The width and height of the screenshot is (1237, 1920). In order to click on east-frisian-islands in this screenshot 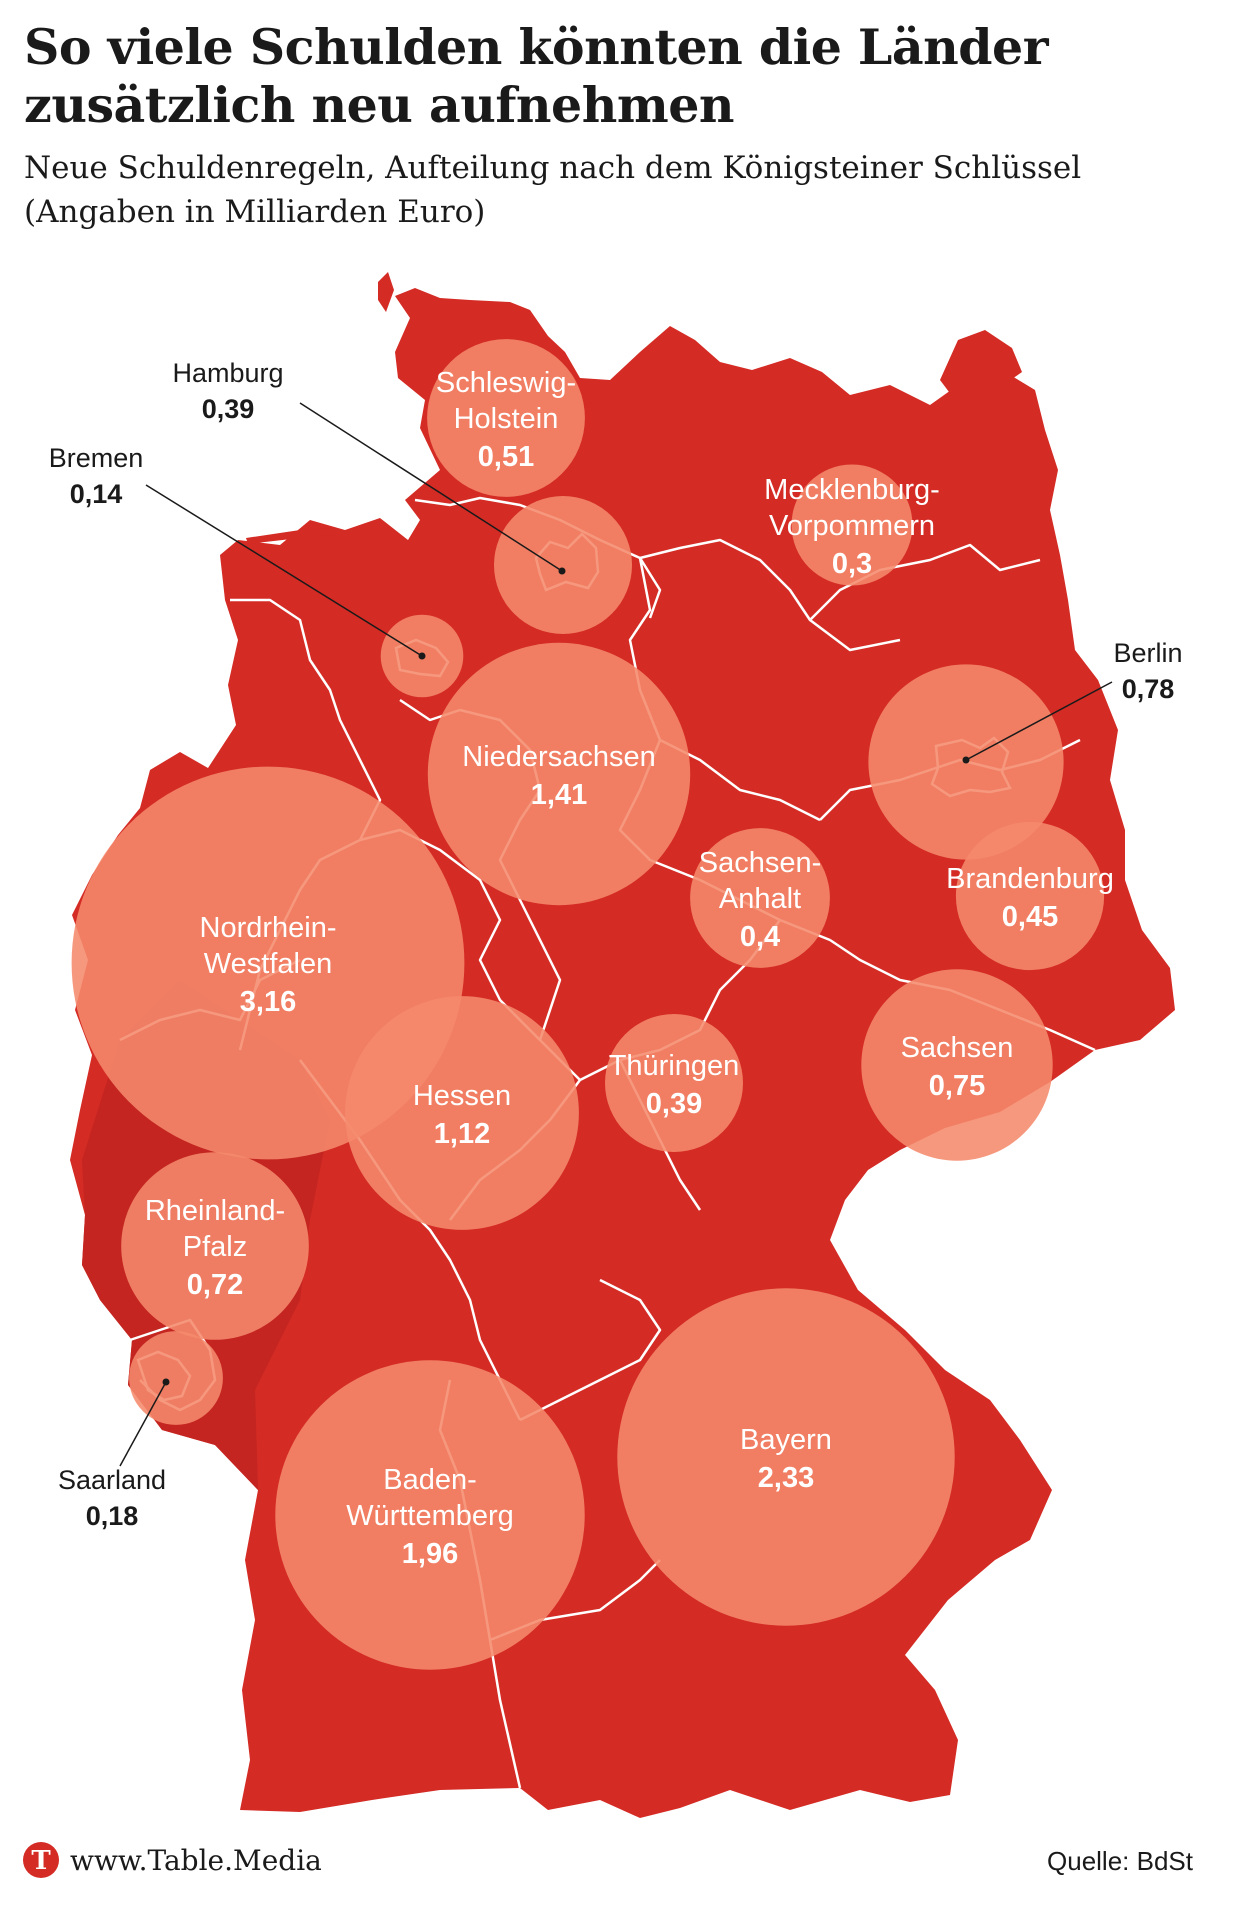, I will do `click(292, 536)`.